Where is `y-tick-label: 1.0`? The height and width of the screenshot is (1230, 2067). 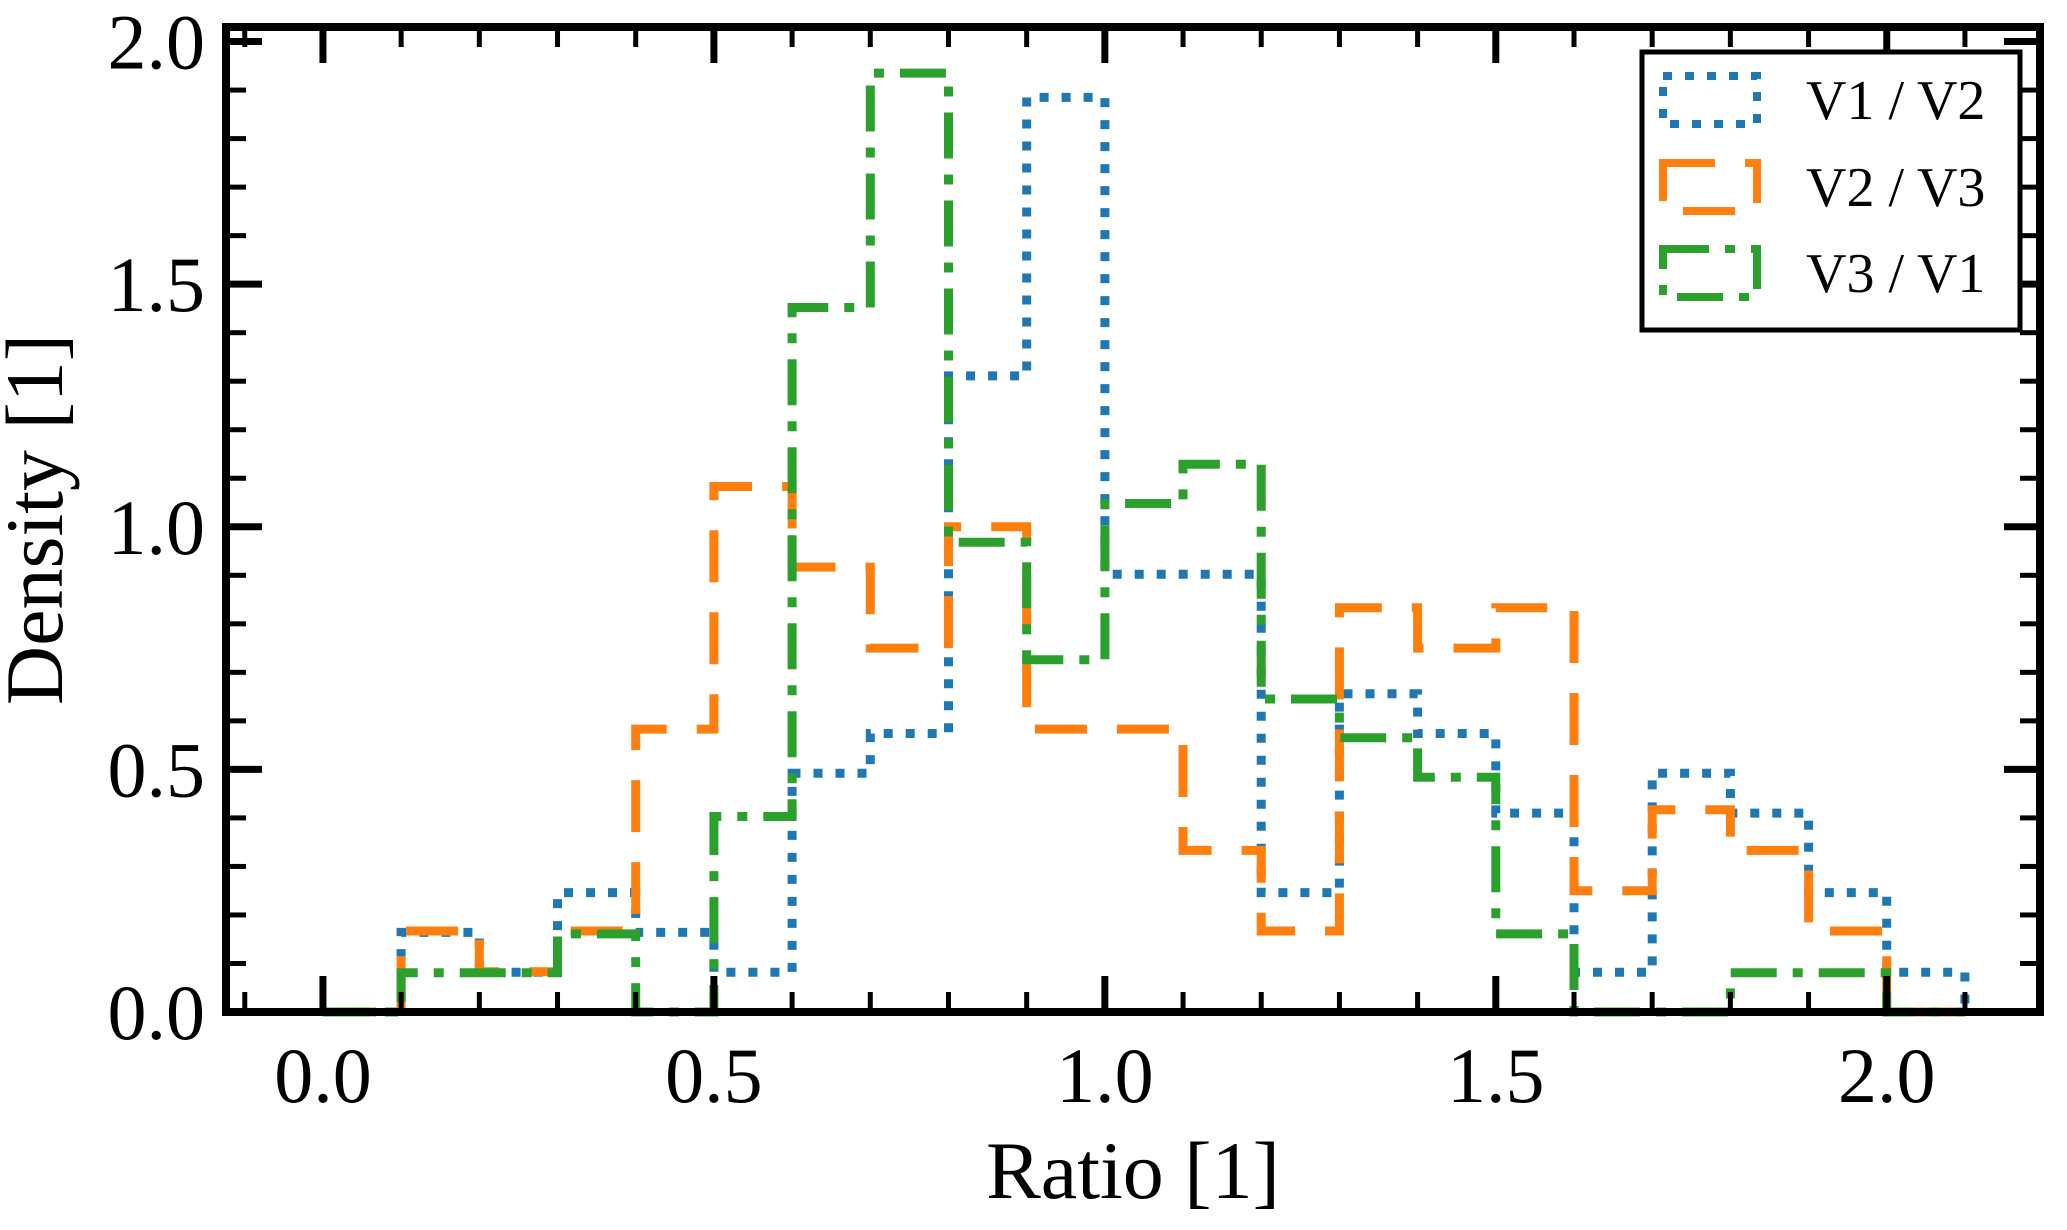
y-tick-label: 1.0 is located at coordinates (157, 527).